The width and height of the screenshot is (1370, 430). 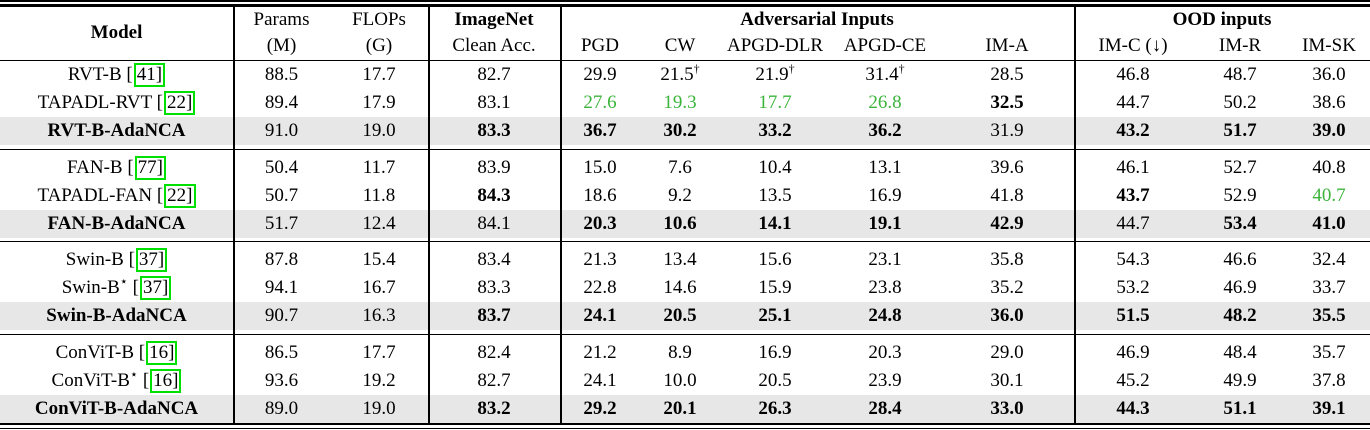 I want to click on value-cell: 31.4†, so click(x=885, y=75).